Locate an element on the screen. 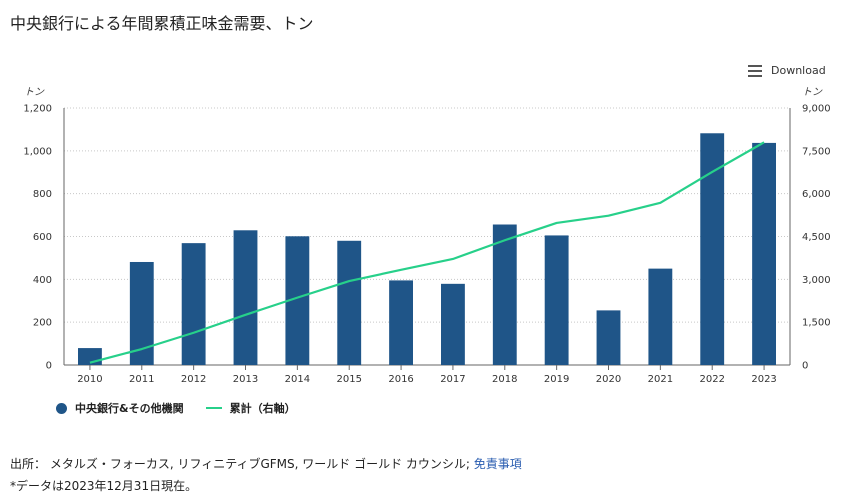 The image size is (850, 496). y-right-tick-label: 4,500 is located at coordinates (816, 237).